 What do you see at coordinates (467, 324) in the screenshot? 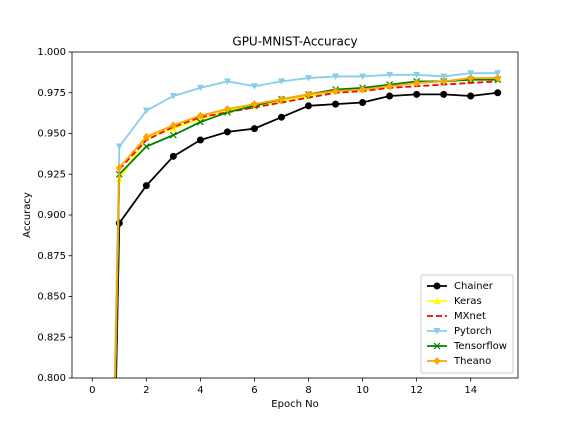
I see `legend-box` at bounding box center [467, 324].